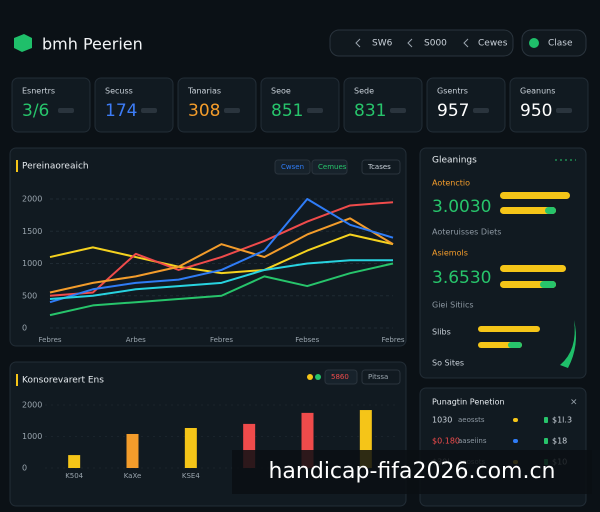 This screenshot has width=600, height=512. Describe the element at coordinates (446, 441) in the screenshot. I see `row-amount: $0.180` at that location.